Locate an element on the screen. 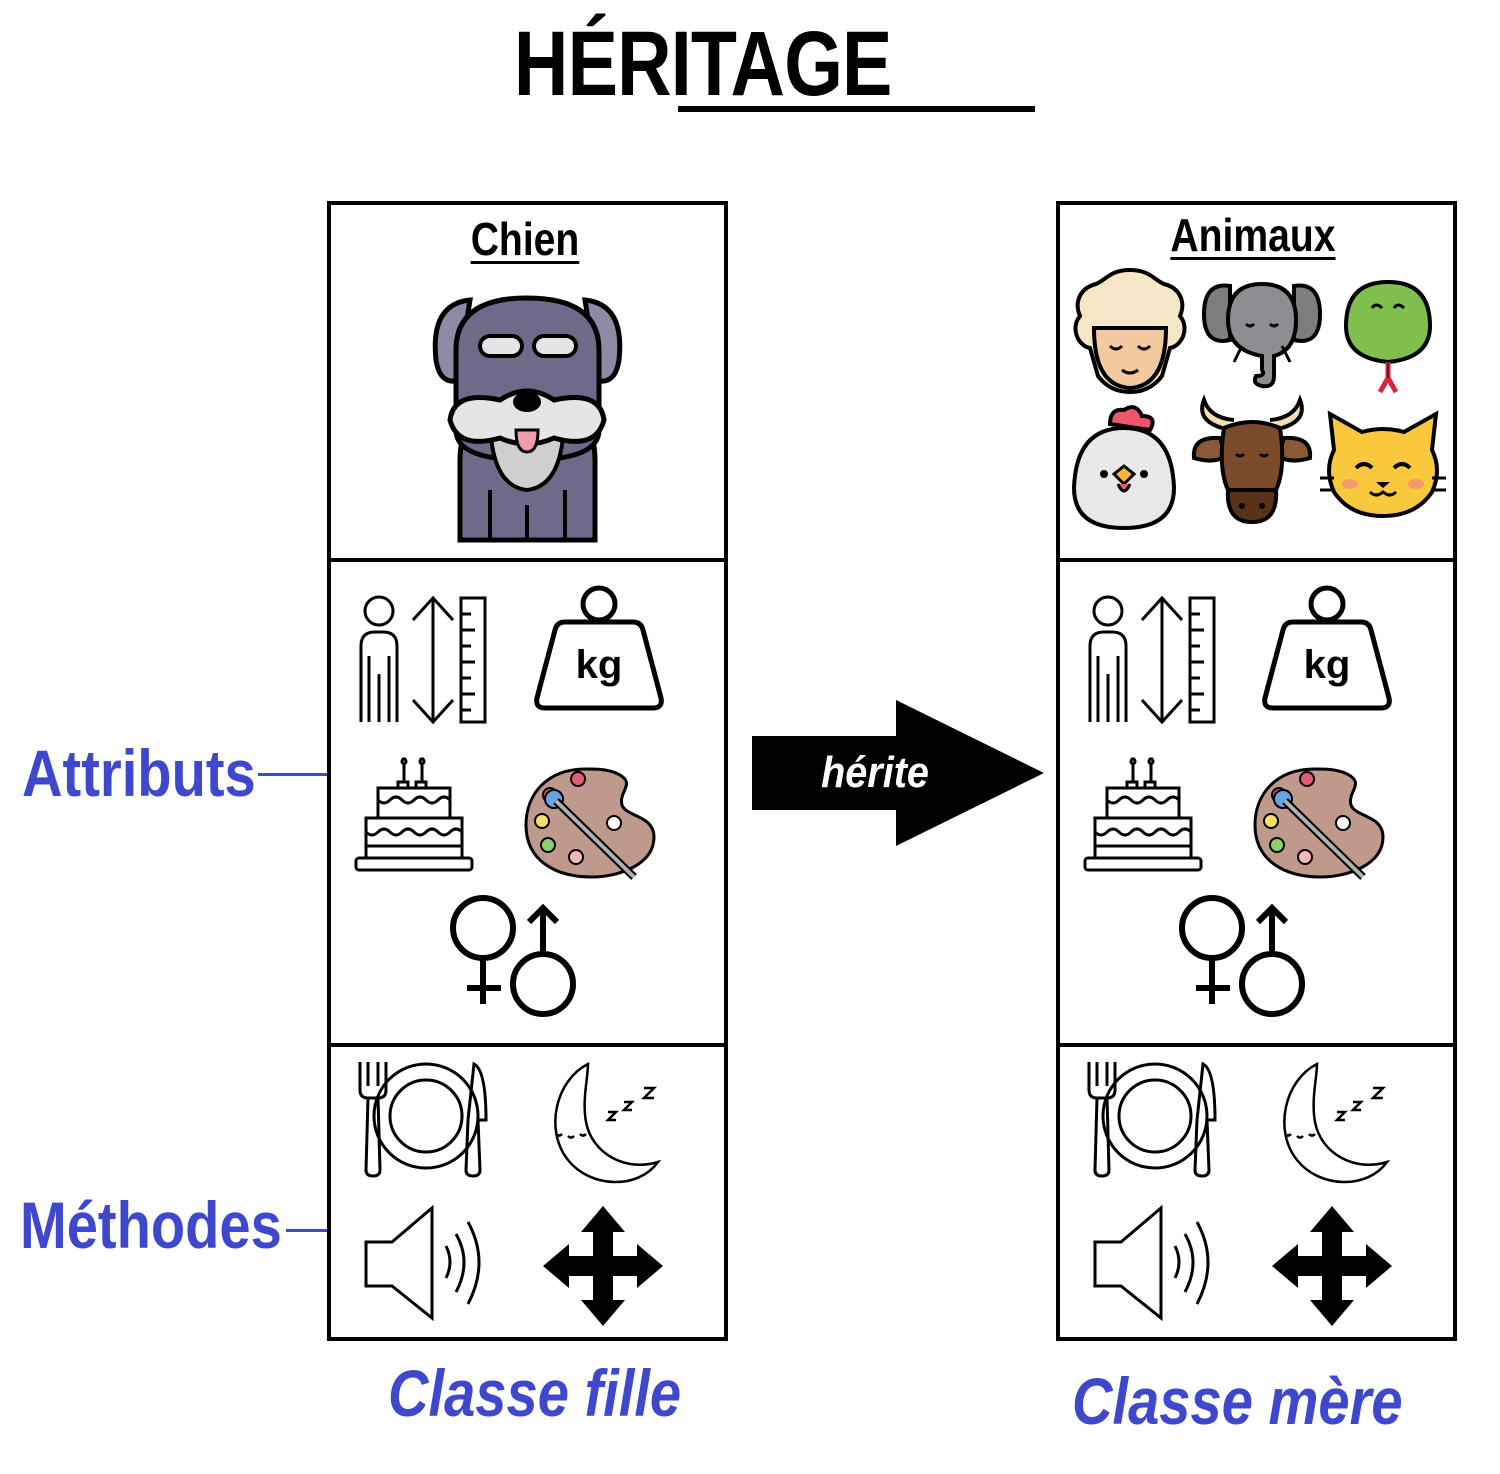 This screenshot has height=1474, width=1500. child-class-name: Chien is located at coordinates (525, 239).